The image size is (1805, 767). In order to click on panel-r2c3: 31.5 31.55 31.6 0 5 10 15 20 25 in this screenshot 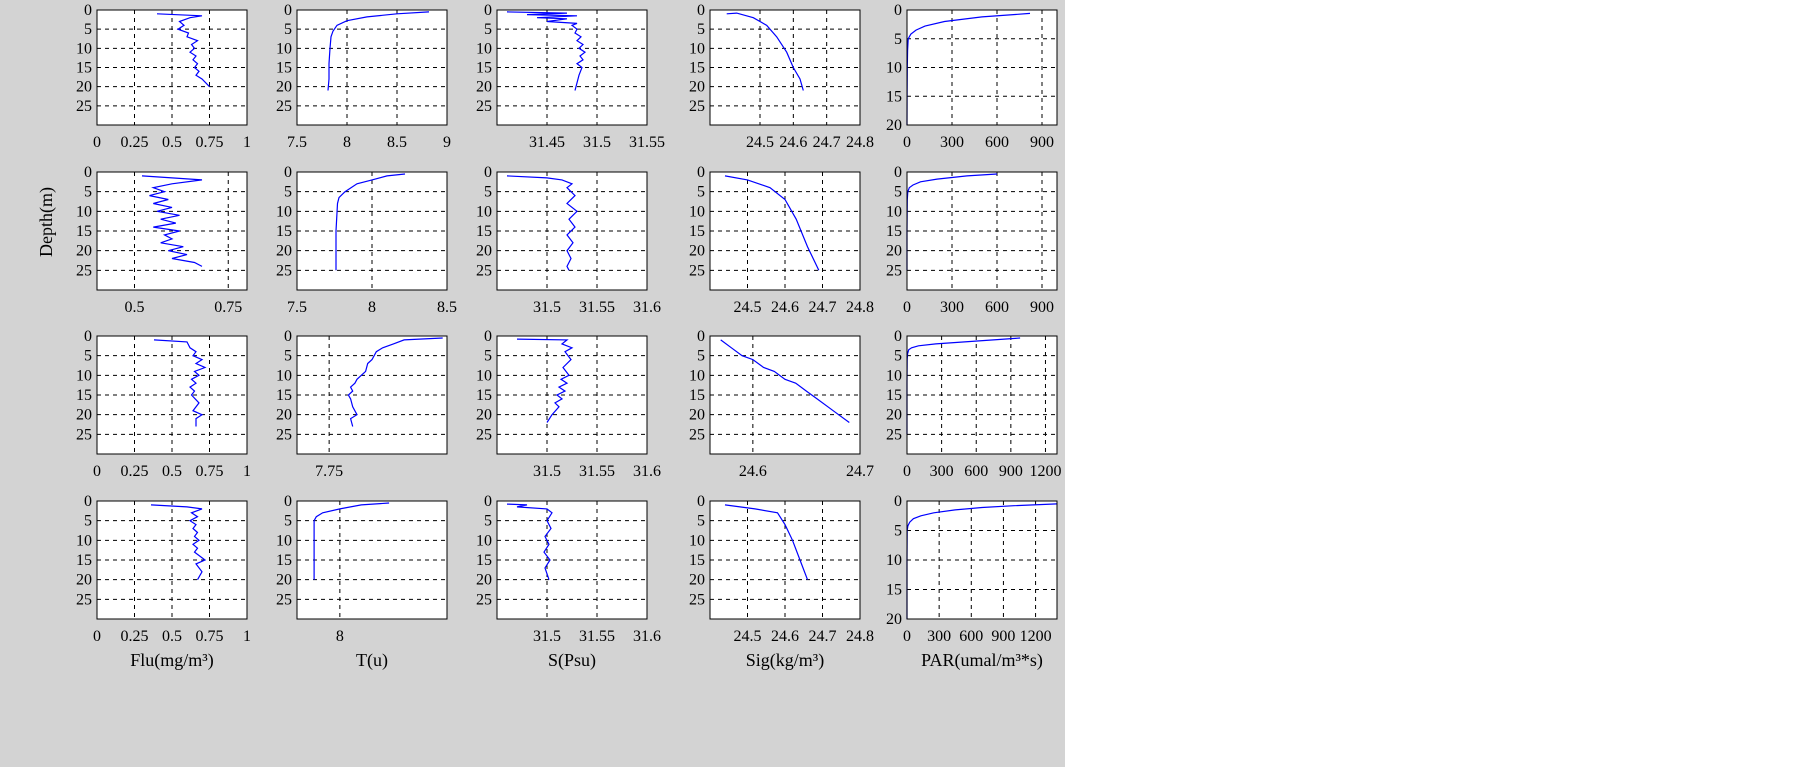, I will do `click(568, 240)`.